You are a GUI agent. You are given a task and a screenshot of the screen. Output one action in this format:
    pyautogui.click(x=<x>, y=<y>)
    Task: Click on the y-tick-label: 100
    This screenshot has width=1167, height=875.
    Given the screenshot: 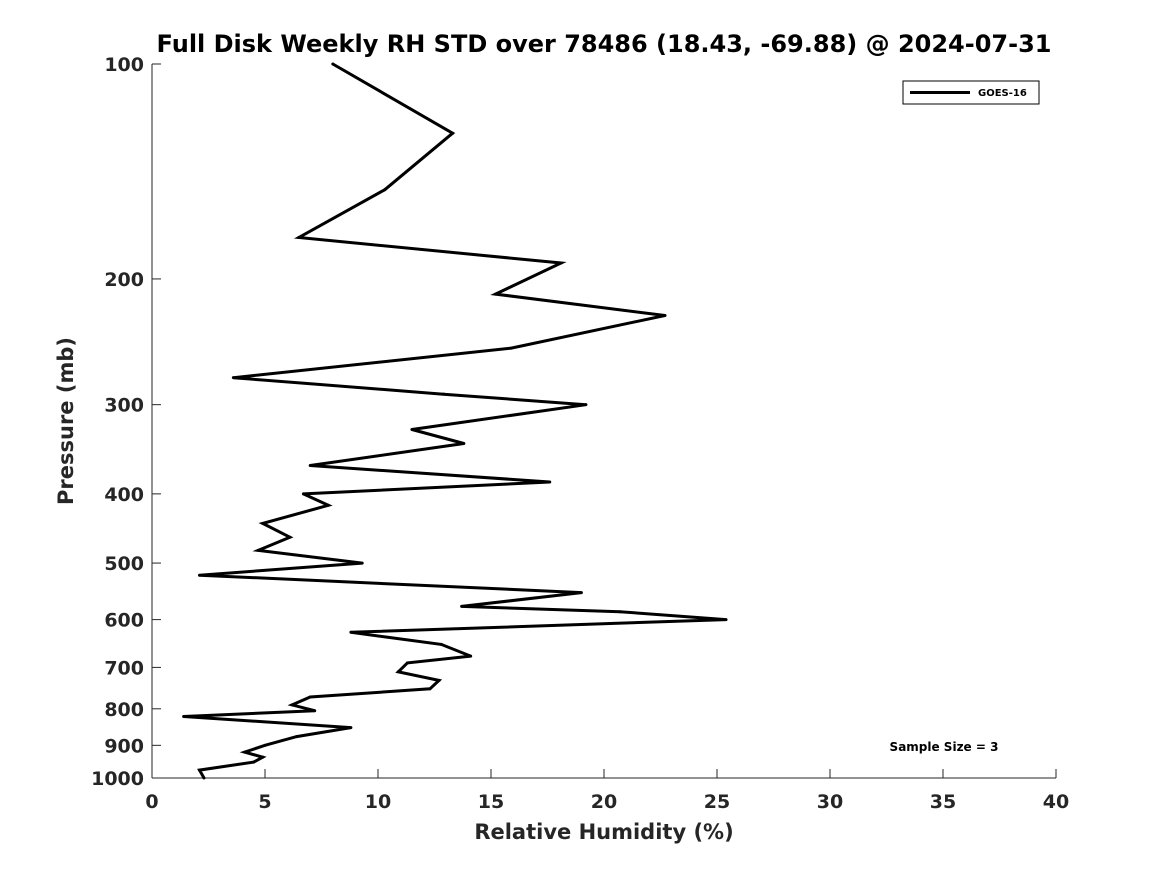 What is the action you would take?
    pyautogui.click(x=124, y=65)
    